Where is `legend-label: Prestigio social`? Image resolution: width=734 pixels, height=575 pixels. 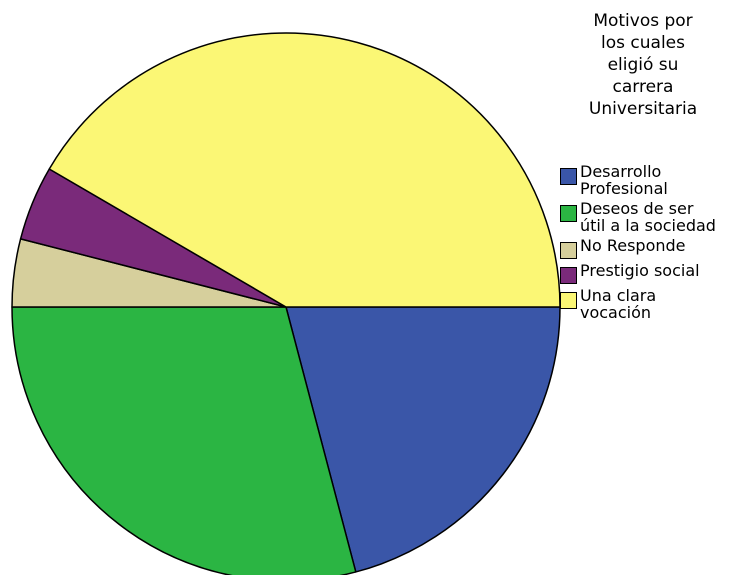
legend-label: Prestigio social is located at coordinates (640, 270).